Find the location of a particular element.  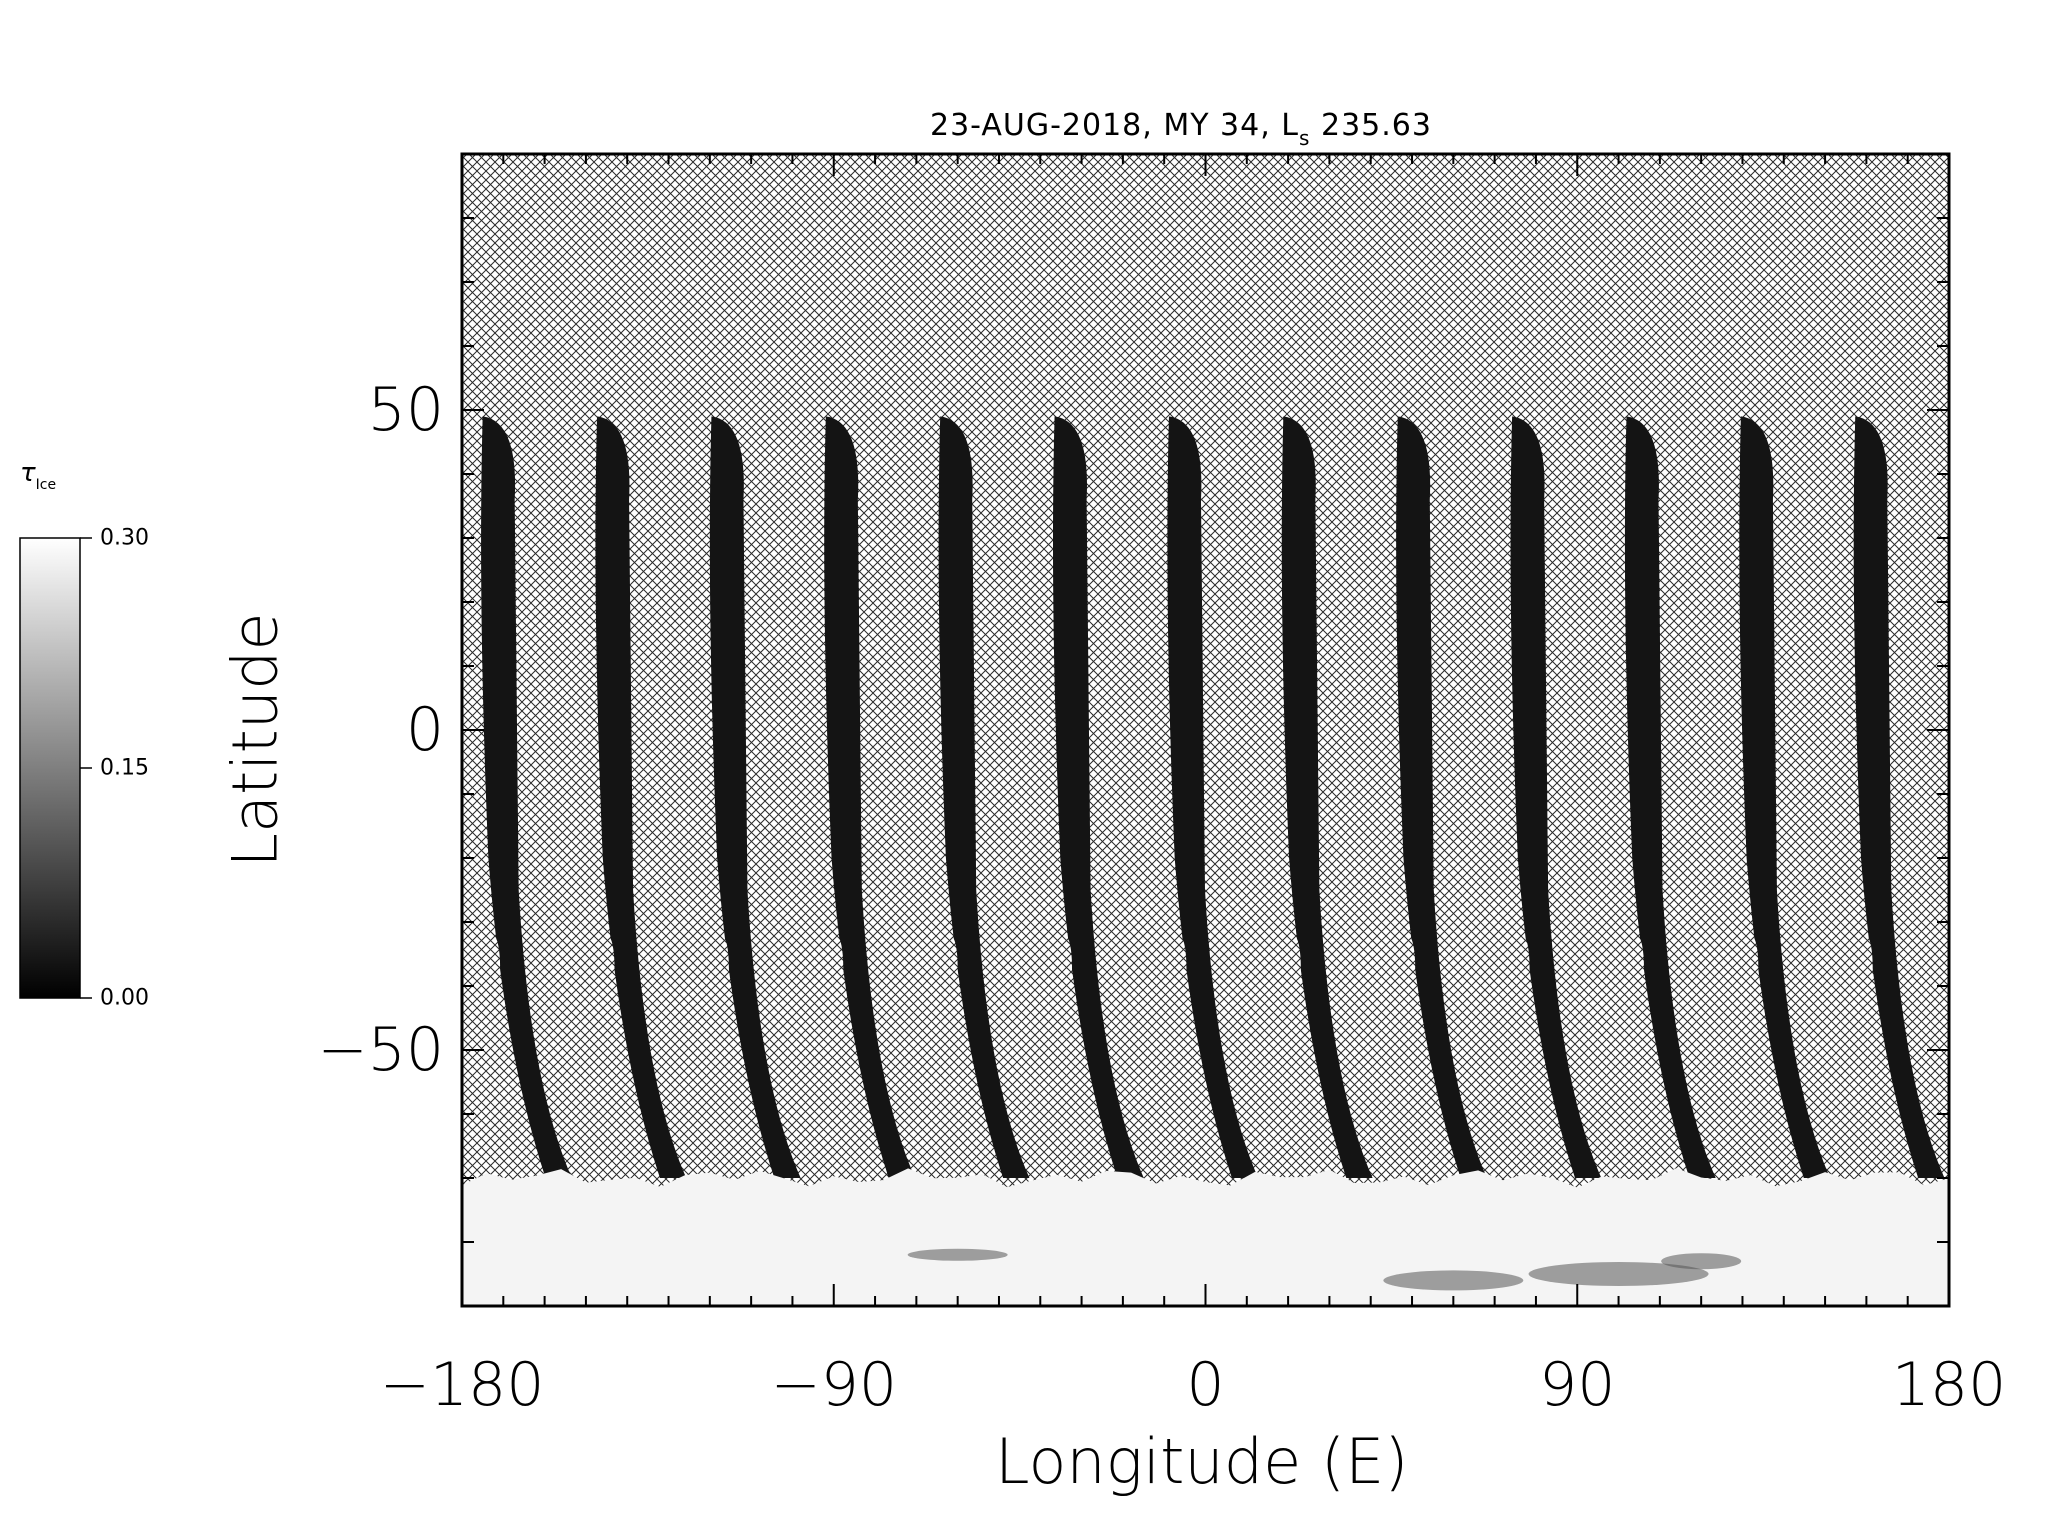

y-tick-label: 0 is located at coordinates (424, 730).